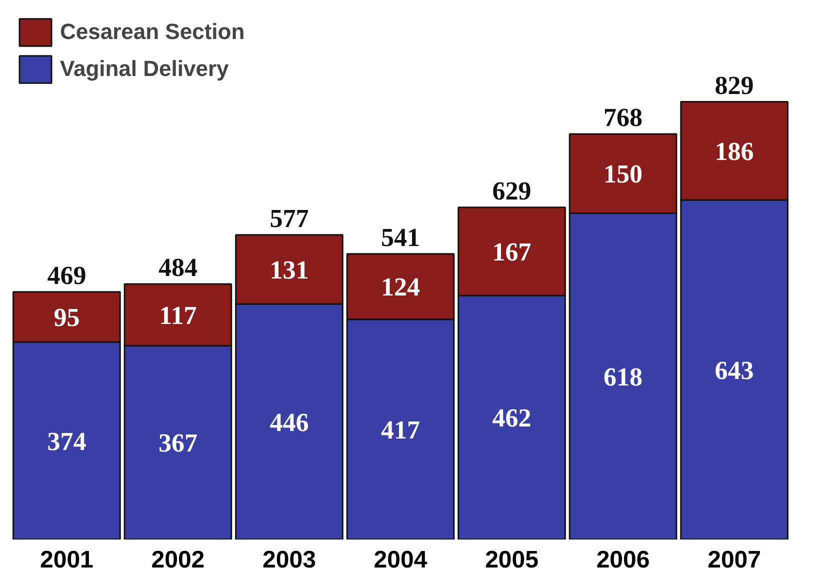  What do you see at coordinates (512, 418) in the screenshot?
I see `data-label: 462` at bounding box center [512, 418].